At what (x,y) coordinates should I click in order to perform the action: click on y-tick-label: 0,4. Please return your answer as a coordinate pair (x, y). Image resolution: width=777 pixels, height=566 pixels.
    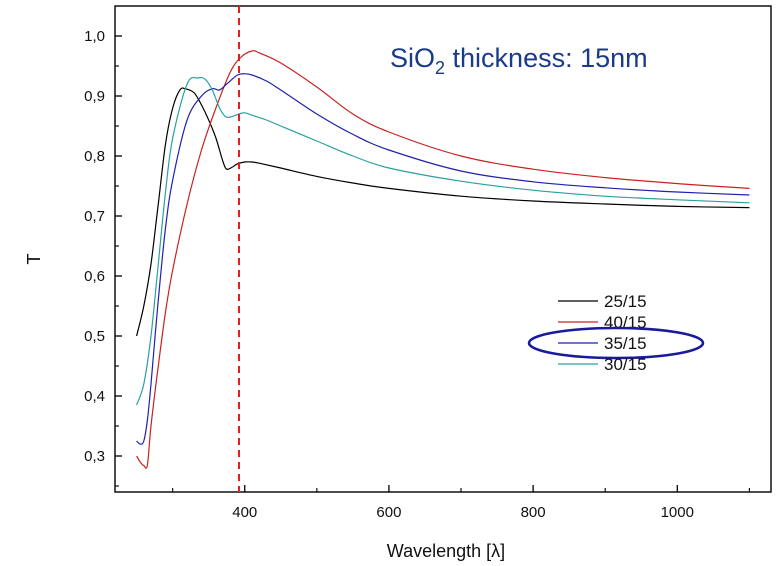
    Looking at the image, I should click on (94, 396).